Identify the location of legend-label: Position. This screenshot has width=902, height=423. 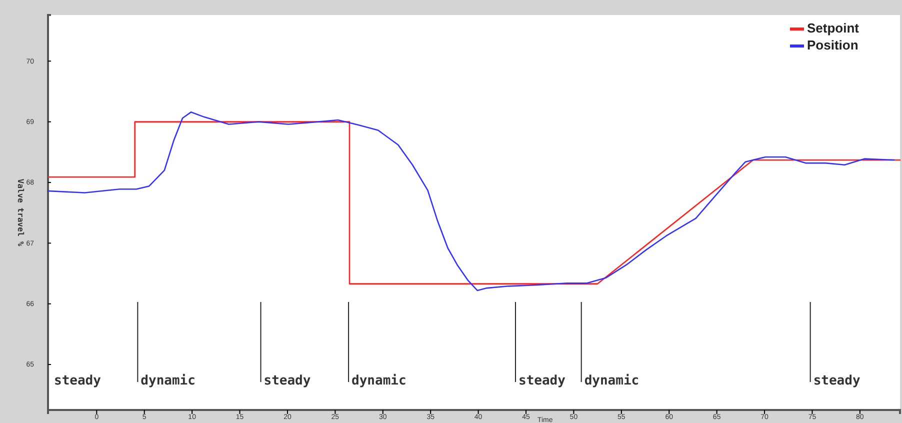
(832, 44).